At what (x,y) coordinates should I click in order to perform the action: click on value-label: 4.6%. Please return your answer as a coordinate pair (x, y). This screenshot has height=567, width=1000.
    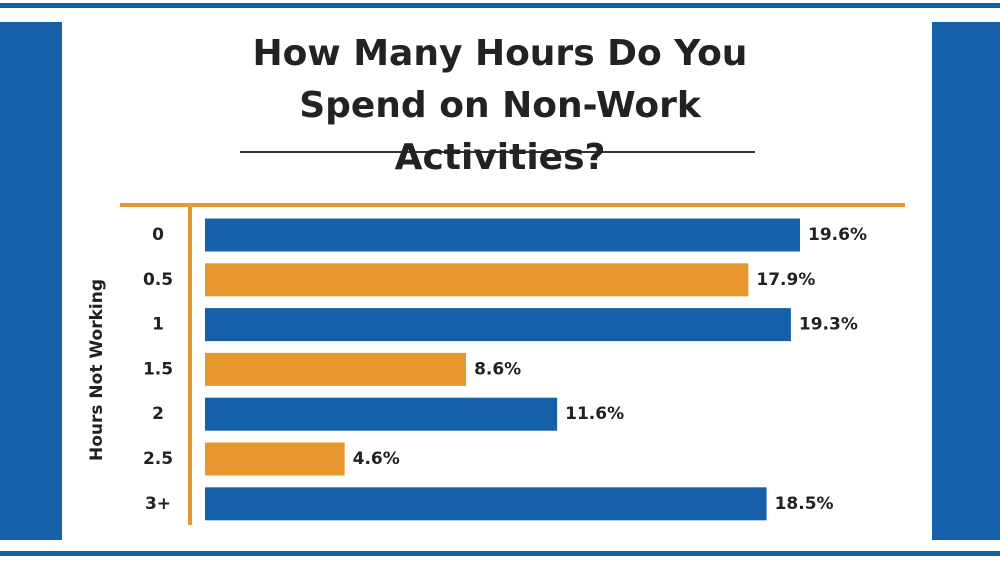
    Looking at the image, I should click on (376, 459).